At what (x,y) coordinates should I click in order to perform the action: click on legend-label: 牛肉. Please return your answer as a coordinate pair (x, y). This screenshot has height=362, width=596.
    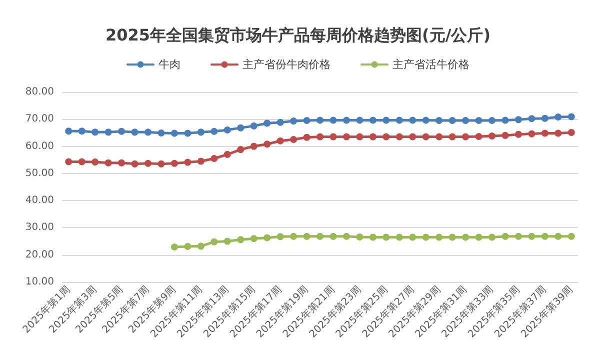
    Looking at the image, I should click on (169, 64).